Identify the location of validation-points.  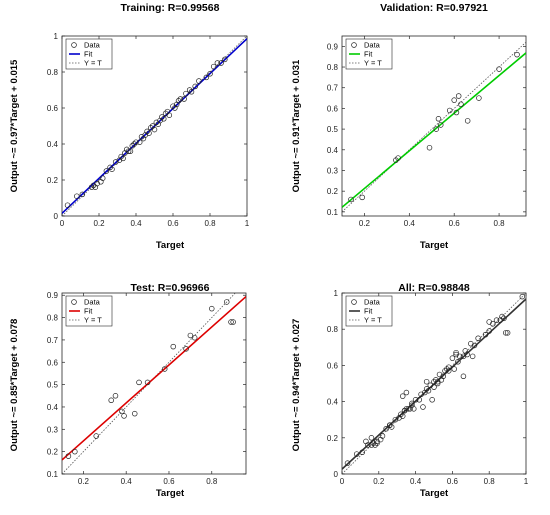
(434, 127).